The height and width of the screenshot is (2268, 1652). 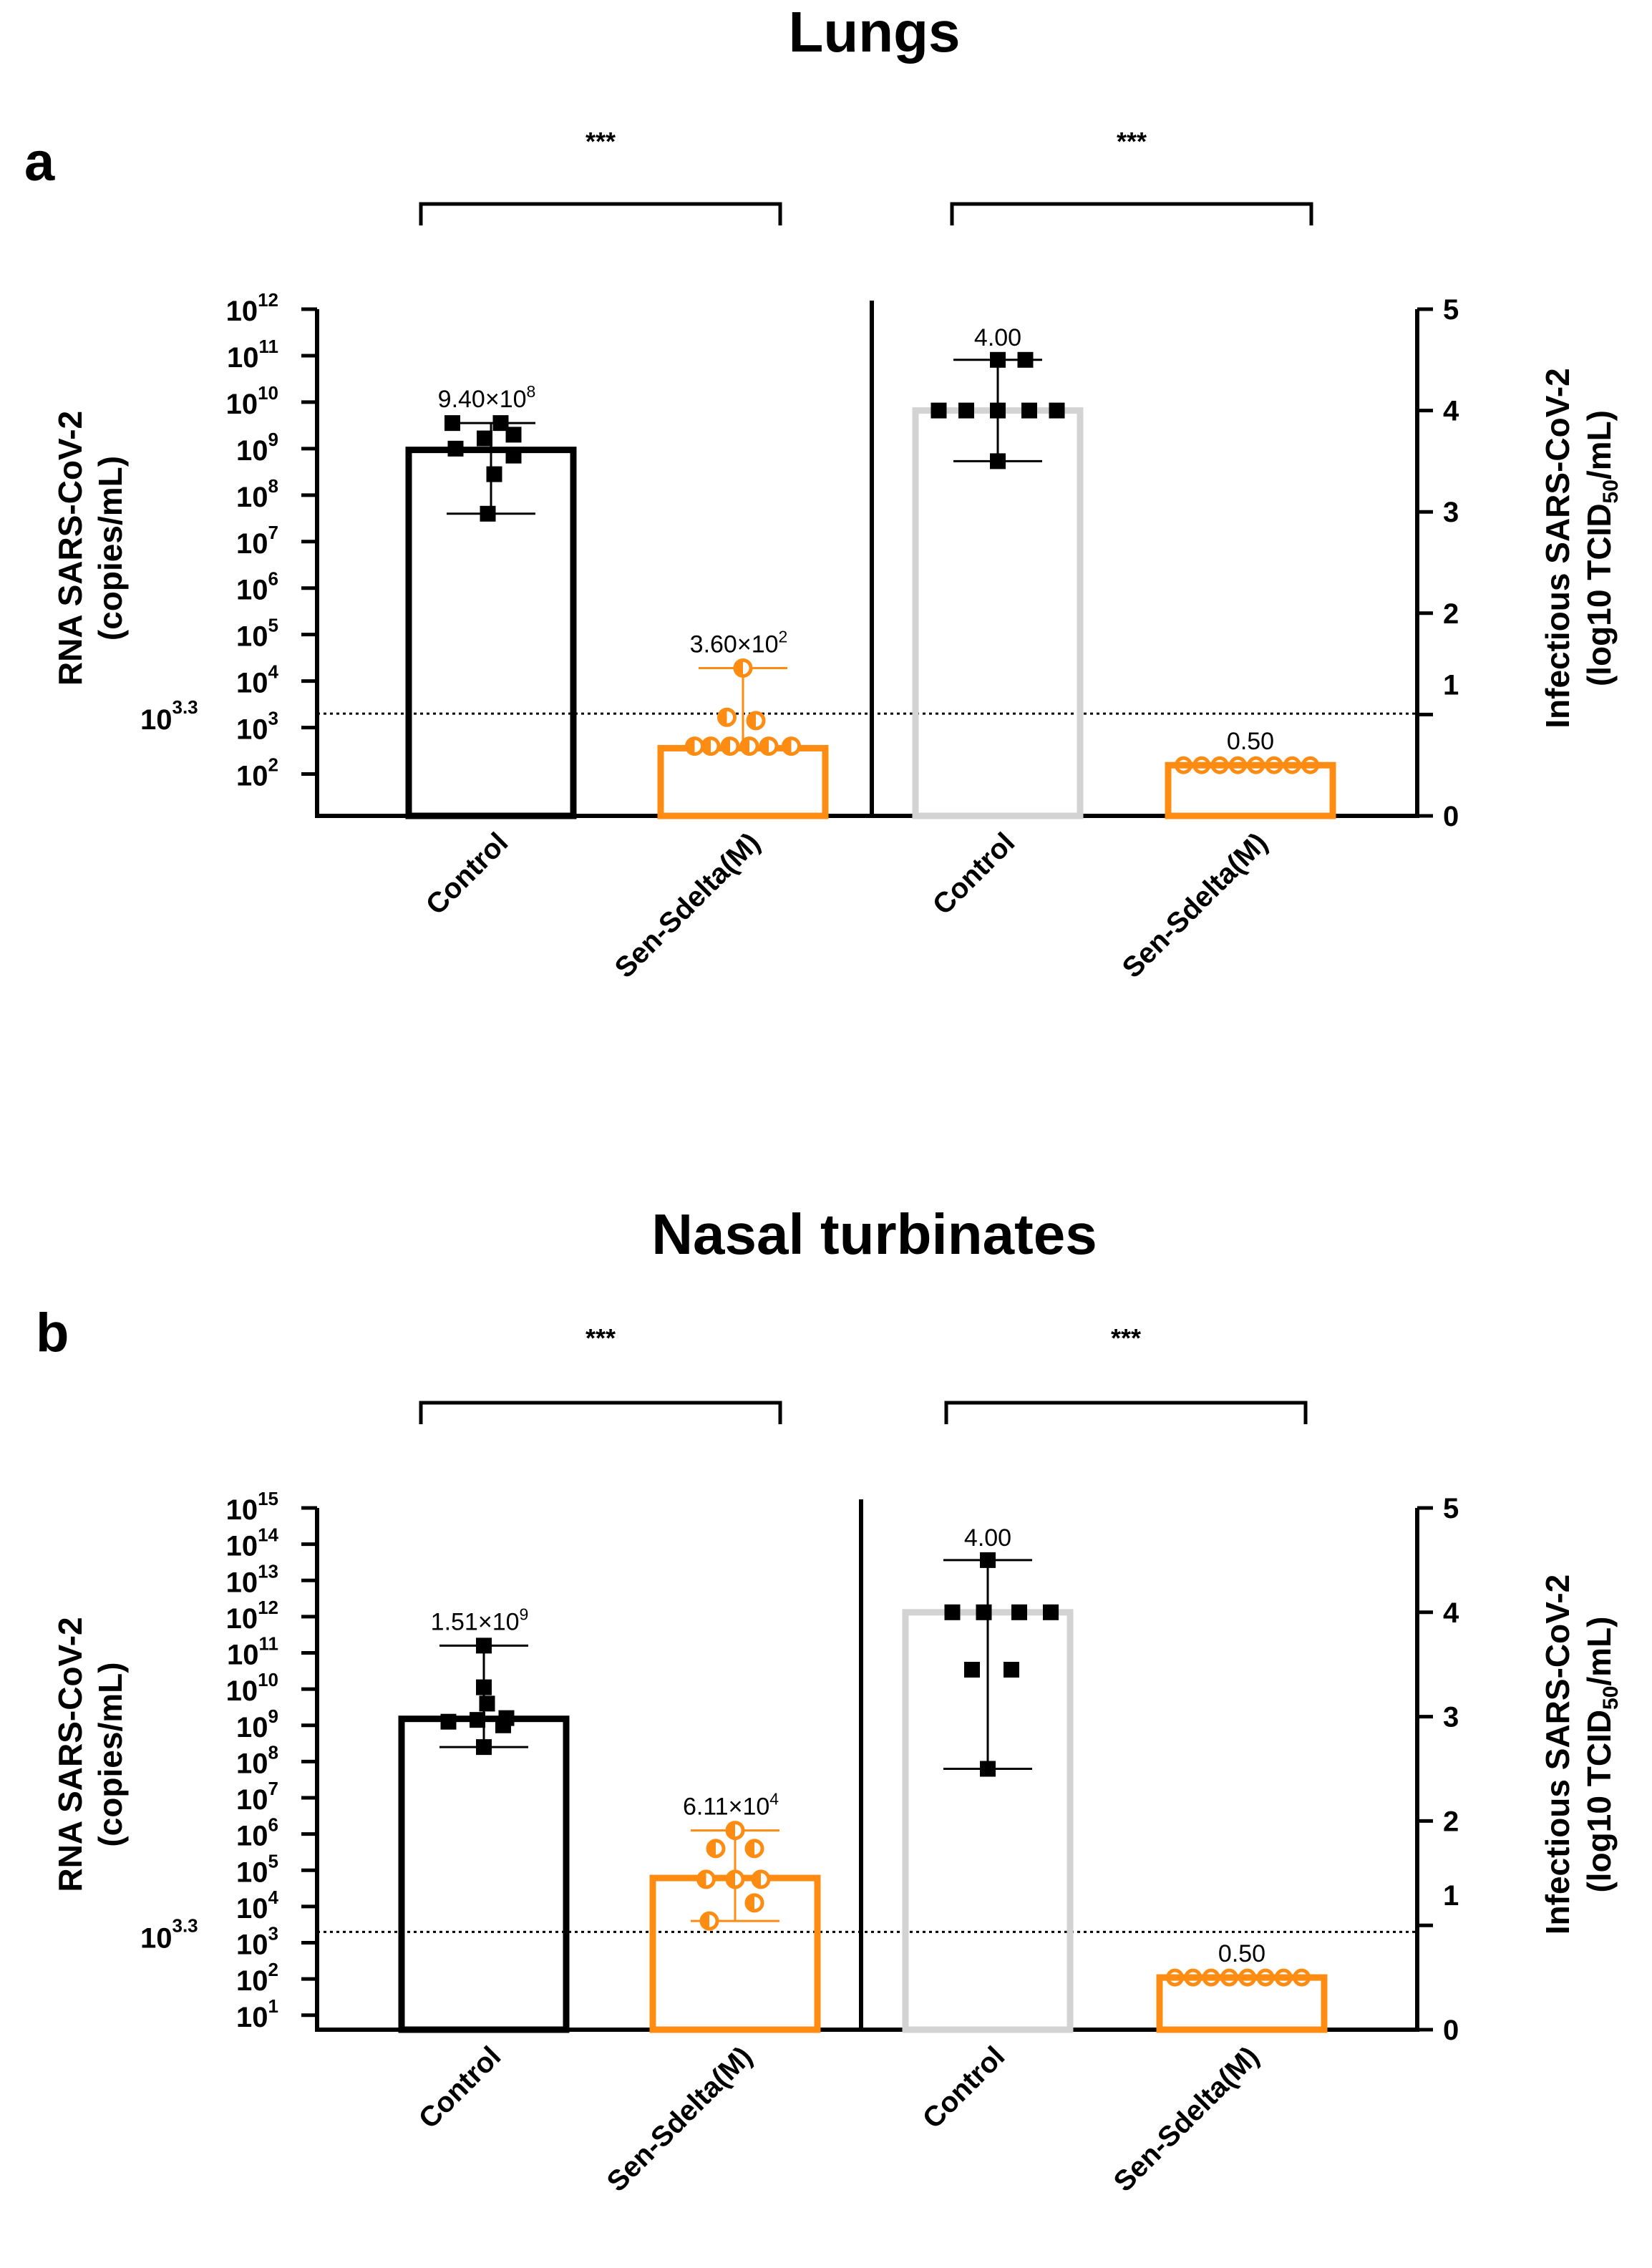 What do you see at coordinates (1226, 856) in the screenshot?
I see `right-bar-group-1: 0.50 Sen-Sdelta(M)` at bounding box center [1226, 856].